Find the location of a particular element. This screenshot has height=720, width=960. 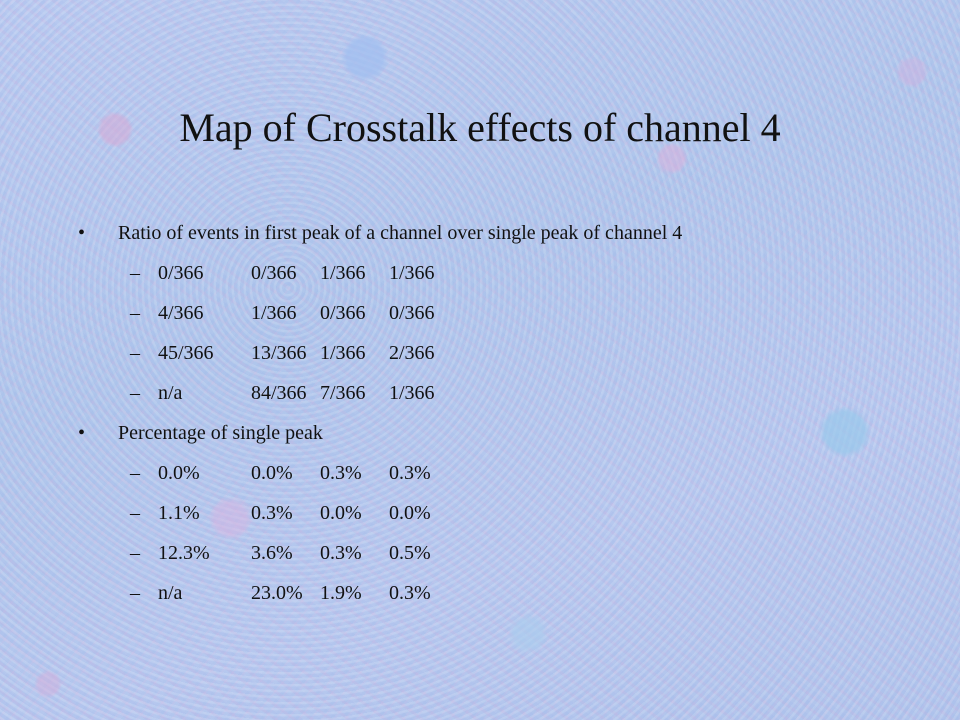

ratio-row: – n/a 84/366 7/366 1/366 is located at coordinates (498, 393).